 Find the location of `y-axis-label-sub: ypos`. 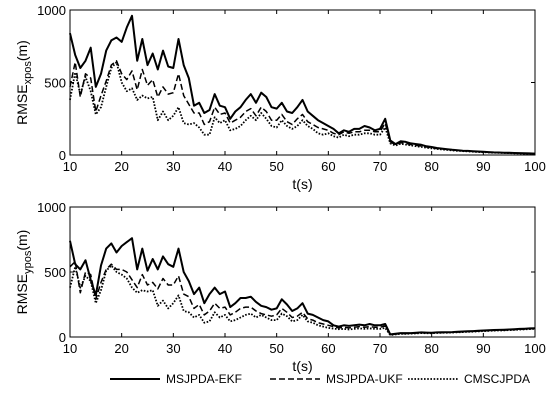

y-axis-label-sub: ypos is located at coordinates (28, 262).